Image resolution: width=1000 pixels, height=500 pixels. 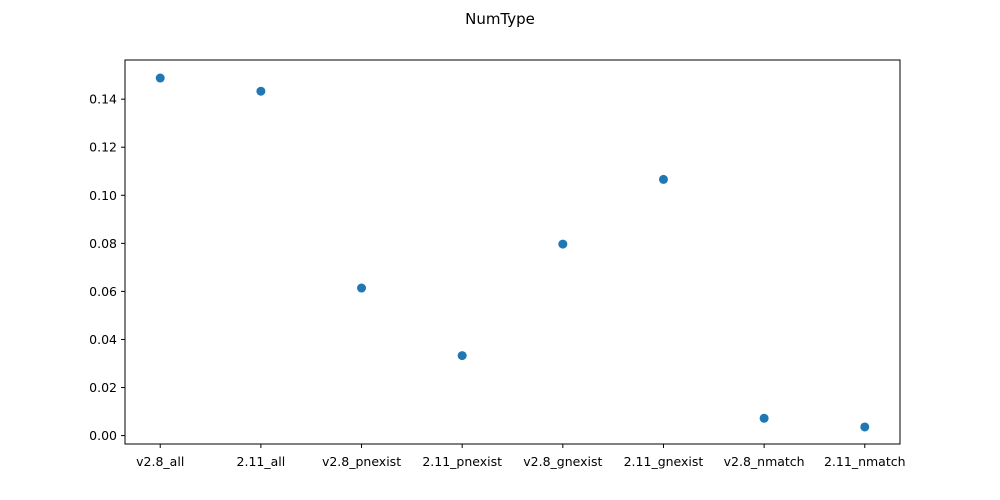 I want to click on y-tick-label: 0.14, so click(x=103, y=99).